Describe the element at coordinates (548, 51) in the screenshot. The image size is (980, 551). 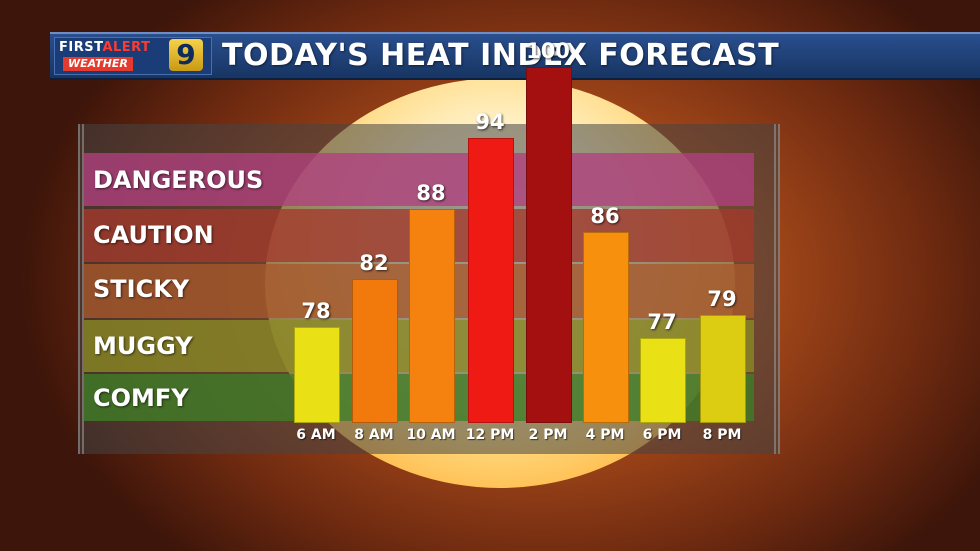
I see `bar-value-label: 100` at that location.